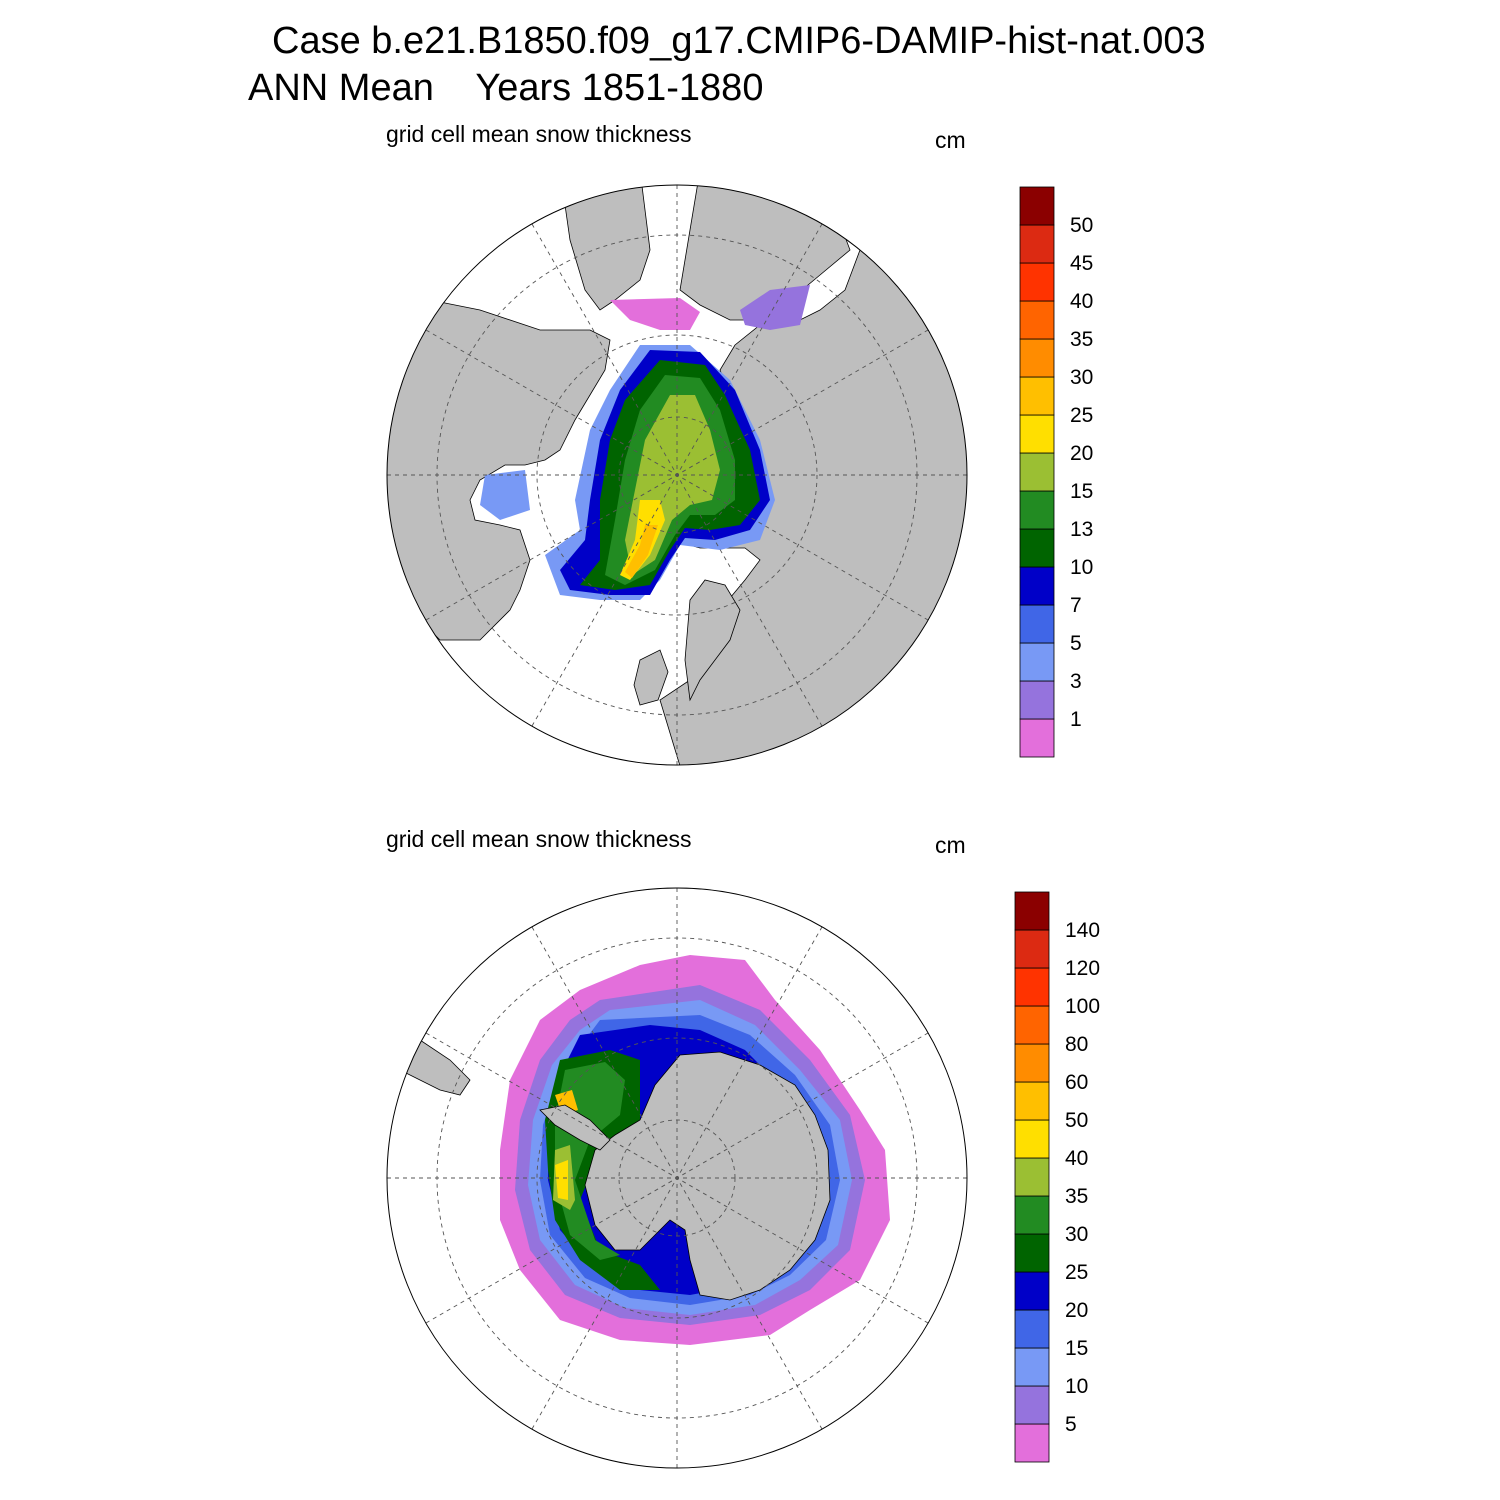 This screenshot has height=1500, width=1500. Describe the element at coordinates (1082, 1006) in the screenshot. I see `colorbar-label: 100` at that location.